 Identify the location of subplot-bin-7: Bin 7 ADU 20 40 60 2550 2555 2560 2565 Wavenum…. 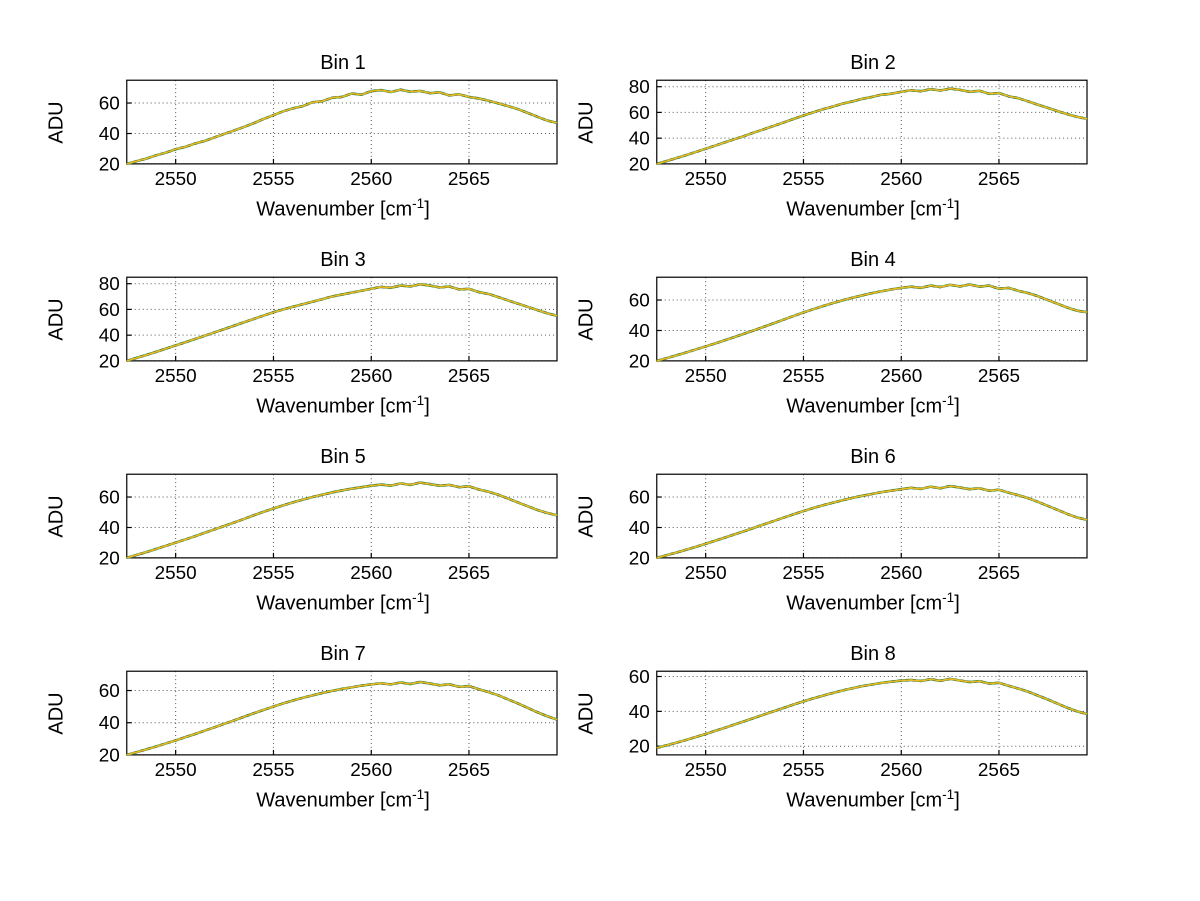
(302, 739).